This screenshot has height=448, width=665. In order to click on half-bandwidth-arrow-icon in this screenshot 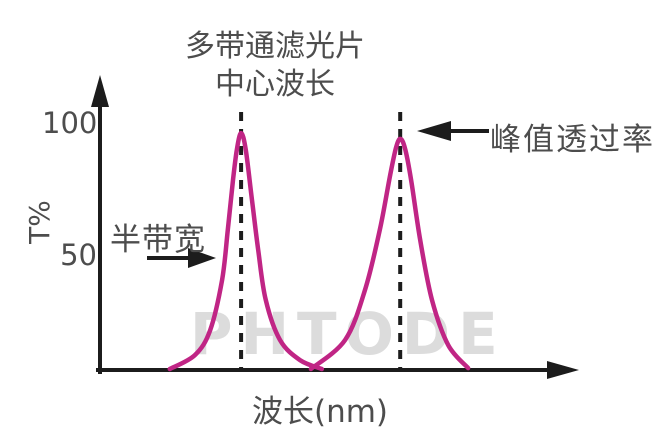, I will do `click(181, 258)`.